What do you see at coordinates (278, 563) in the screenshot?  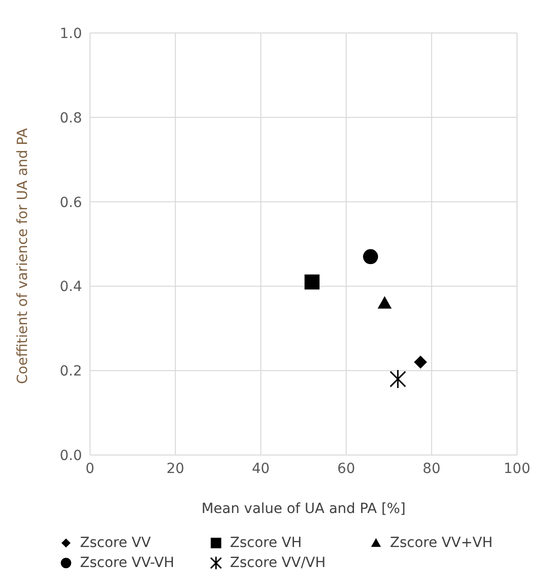 I see `legend-label: Zscore VV/VH` at bounding box center [278, 563].